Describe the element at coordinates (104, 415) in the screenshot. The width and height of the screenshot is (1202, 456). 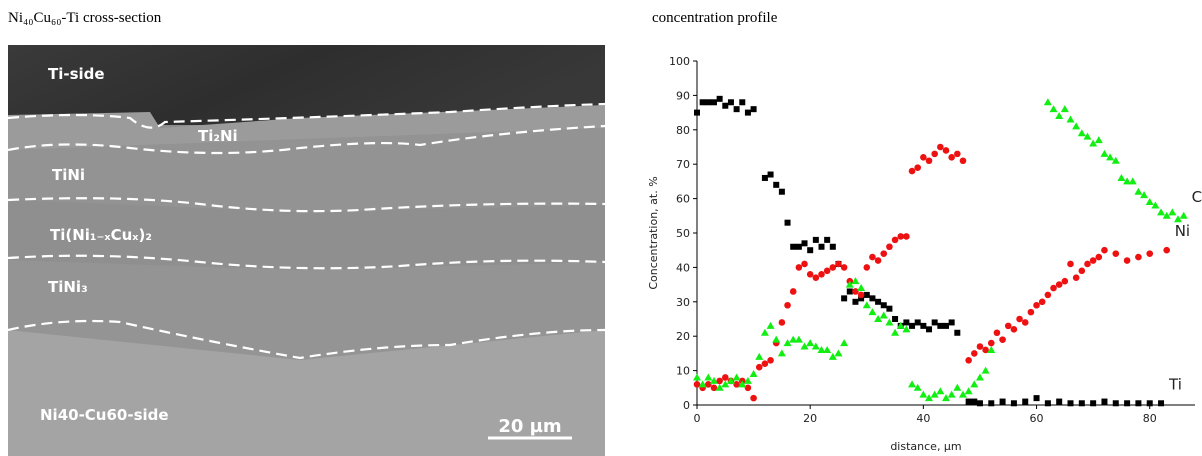
I see `phase-label: Ni40-Cu60-side` at that location.